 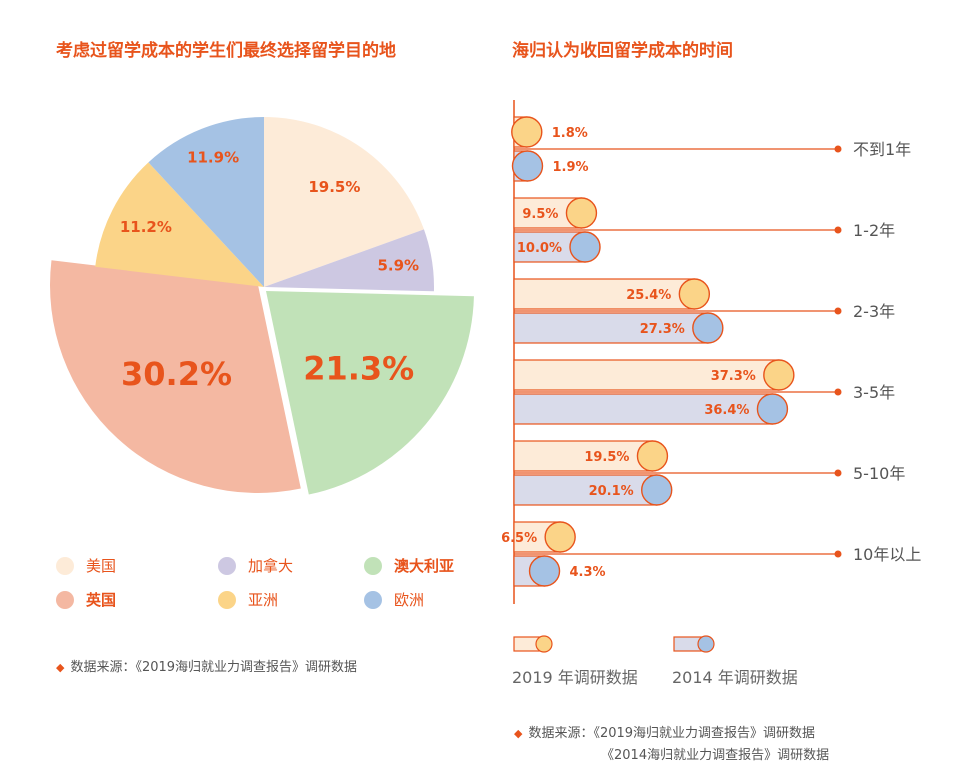 What do you see at coordinates (398, 266) in the screenshot?
I see `pie-slice-label-1: 5.9%` at bounding box center [398, 266].